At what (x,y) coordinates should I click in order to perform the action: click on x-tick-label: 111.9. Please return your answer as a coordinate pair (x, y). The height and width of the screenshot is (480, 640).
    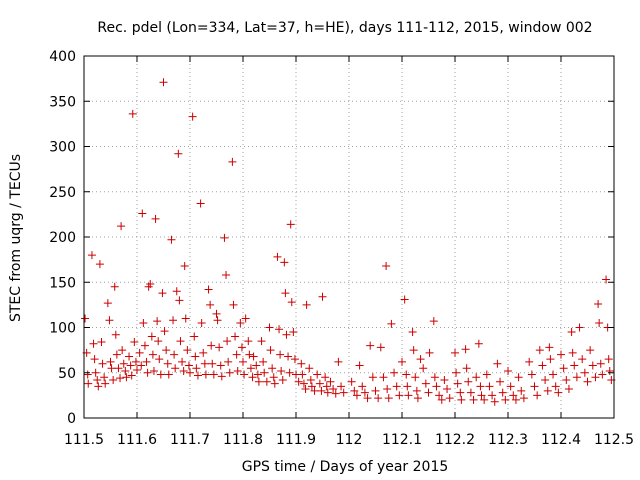
    Looking at the image, I should click on (296, 440).